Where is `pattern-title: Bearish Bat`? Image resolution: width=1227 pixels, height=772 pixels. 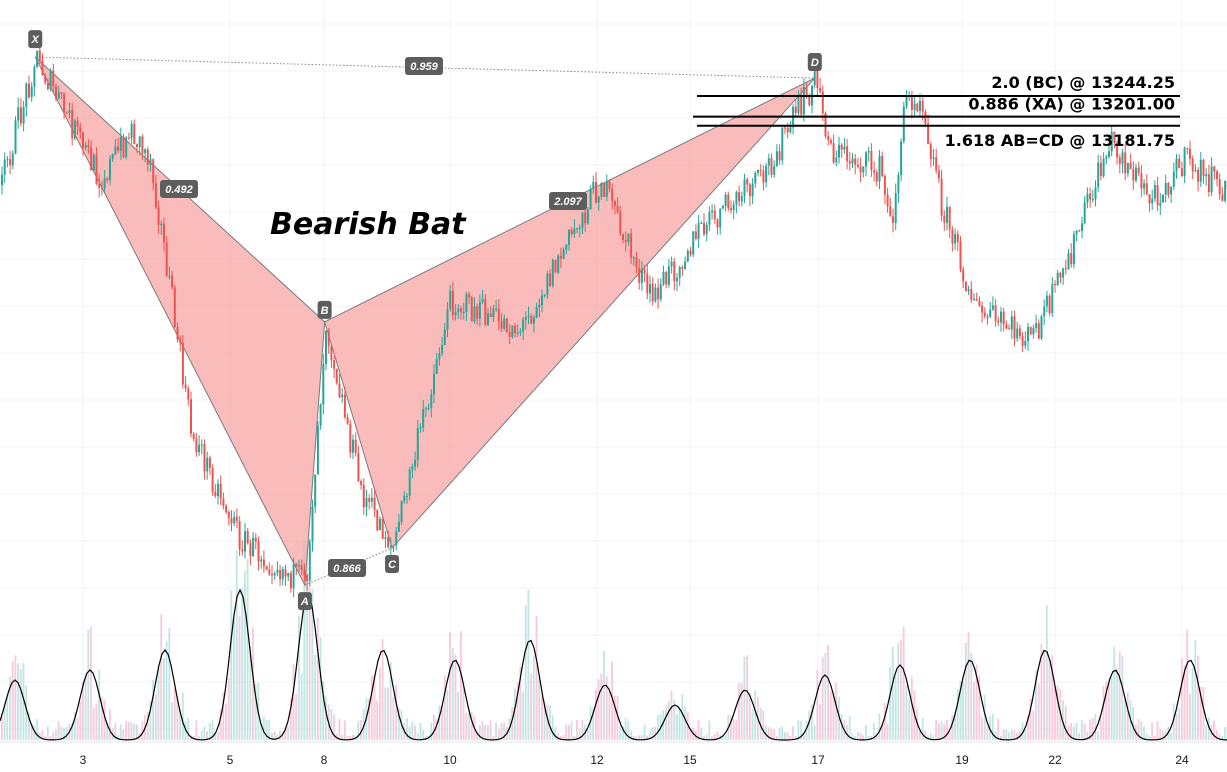 pattern-title: Bearish Bat is located at coordinates (368, 224).